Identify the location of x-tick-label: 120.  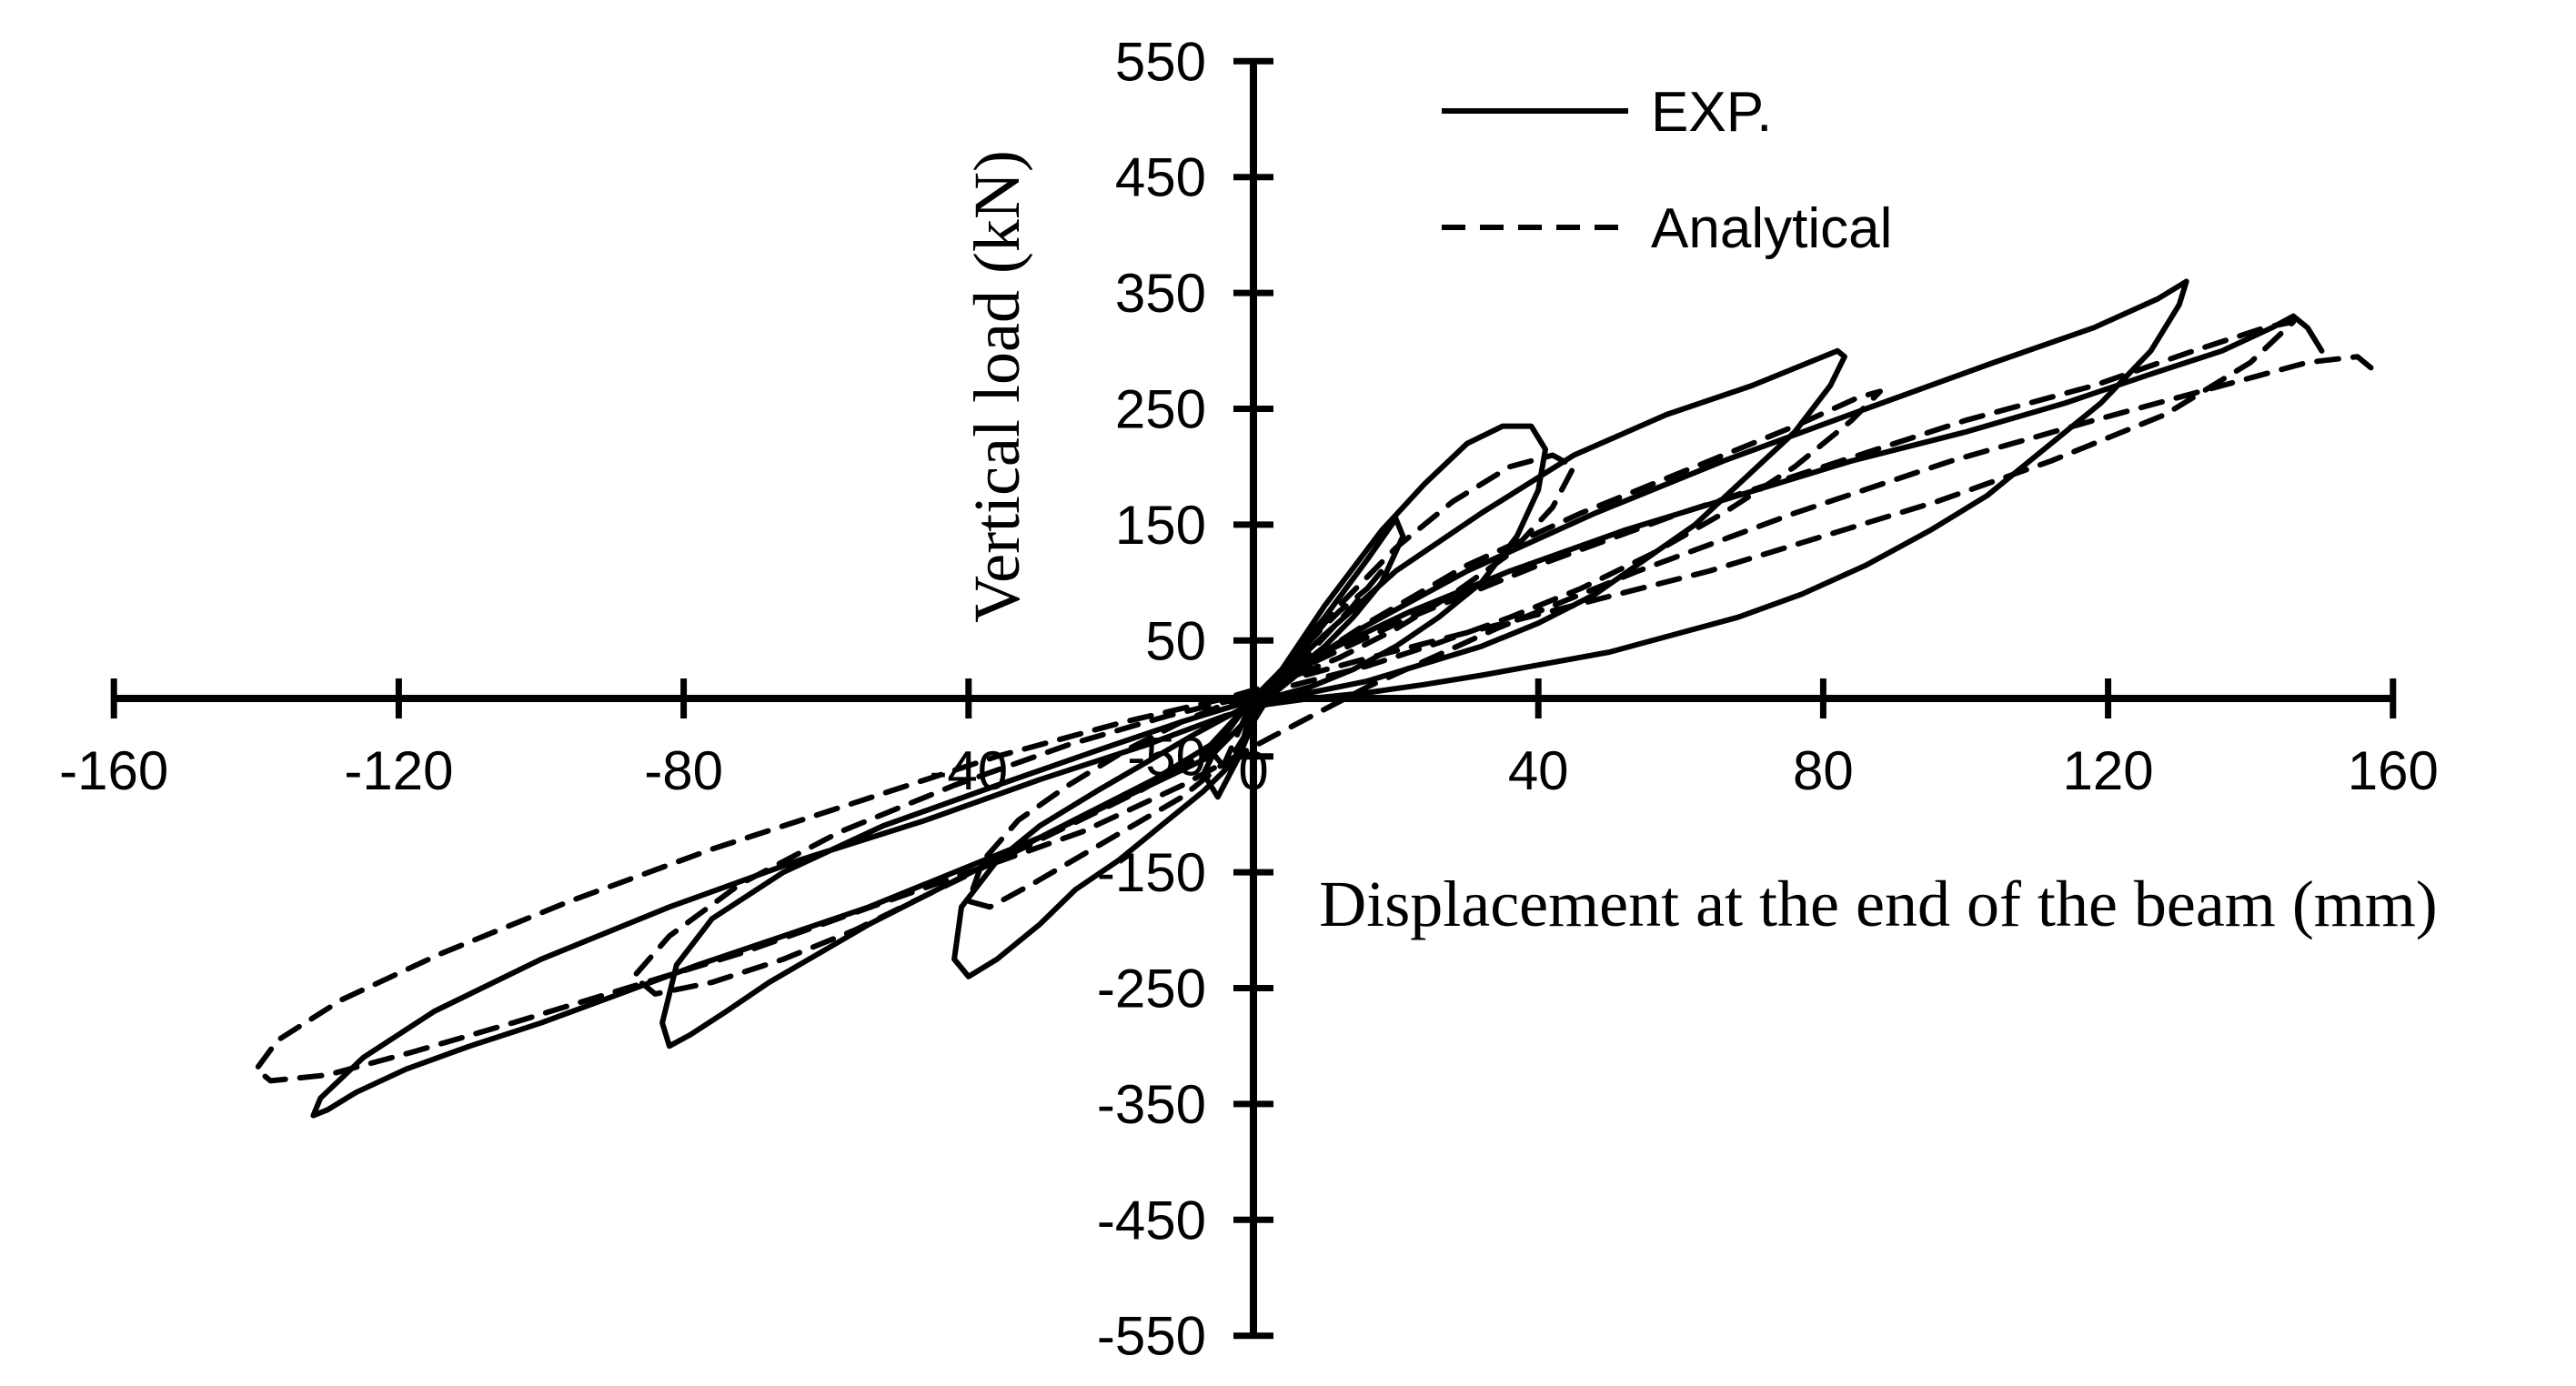
(2108, 771).